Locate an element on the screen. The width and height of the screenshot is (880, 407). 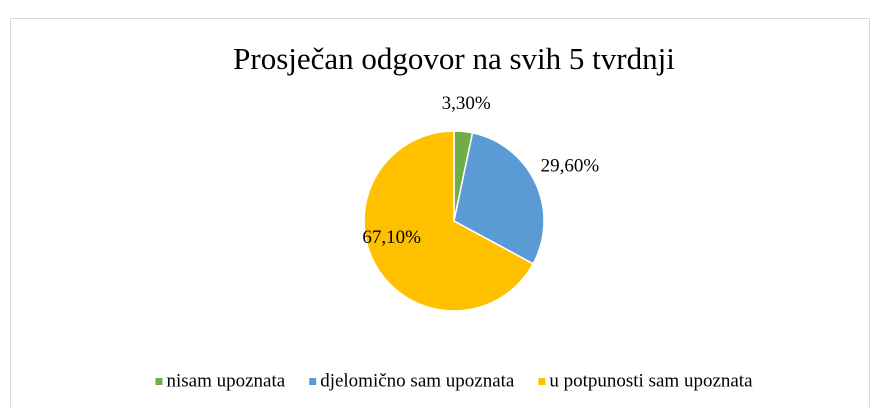
legend-label: nisam upoznata is located at coordinates (225, 380).